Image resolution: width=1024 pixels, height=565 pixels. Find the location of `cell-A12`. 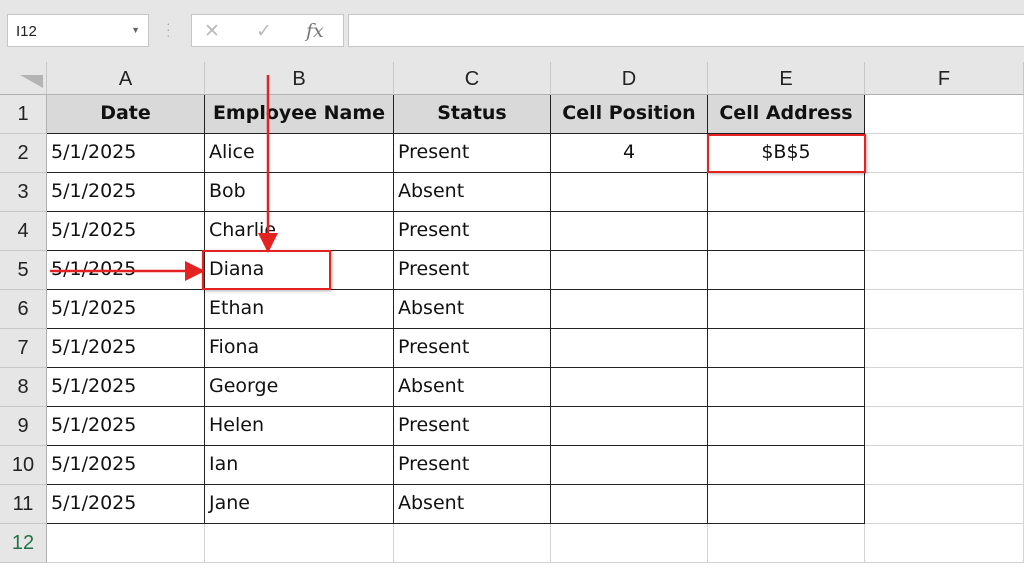

cell-A12 is located at coordinates (126, 543).